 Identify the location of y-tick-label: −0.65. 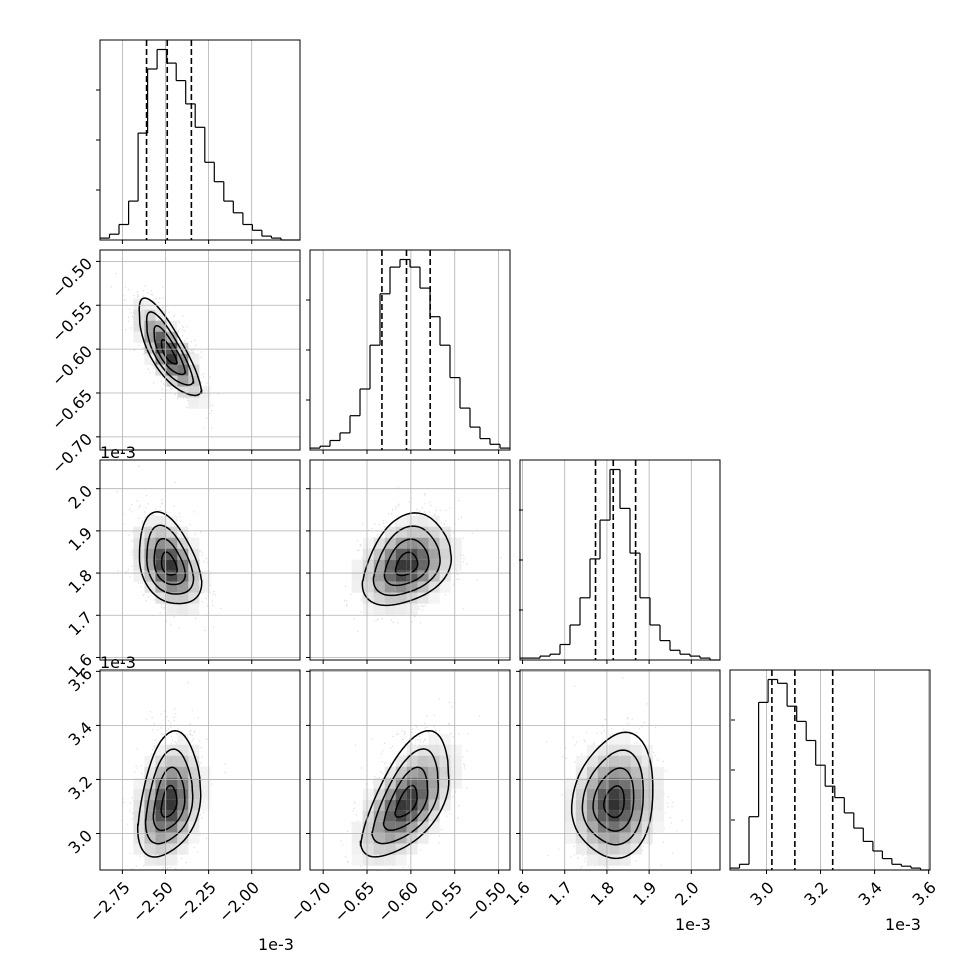
(72, 410).